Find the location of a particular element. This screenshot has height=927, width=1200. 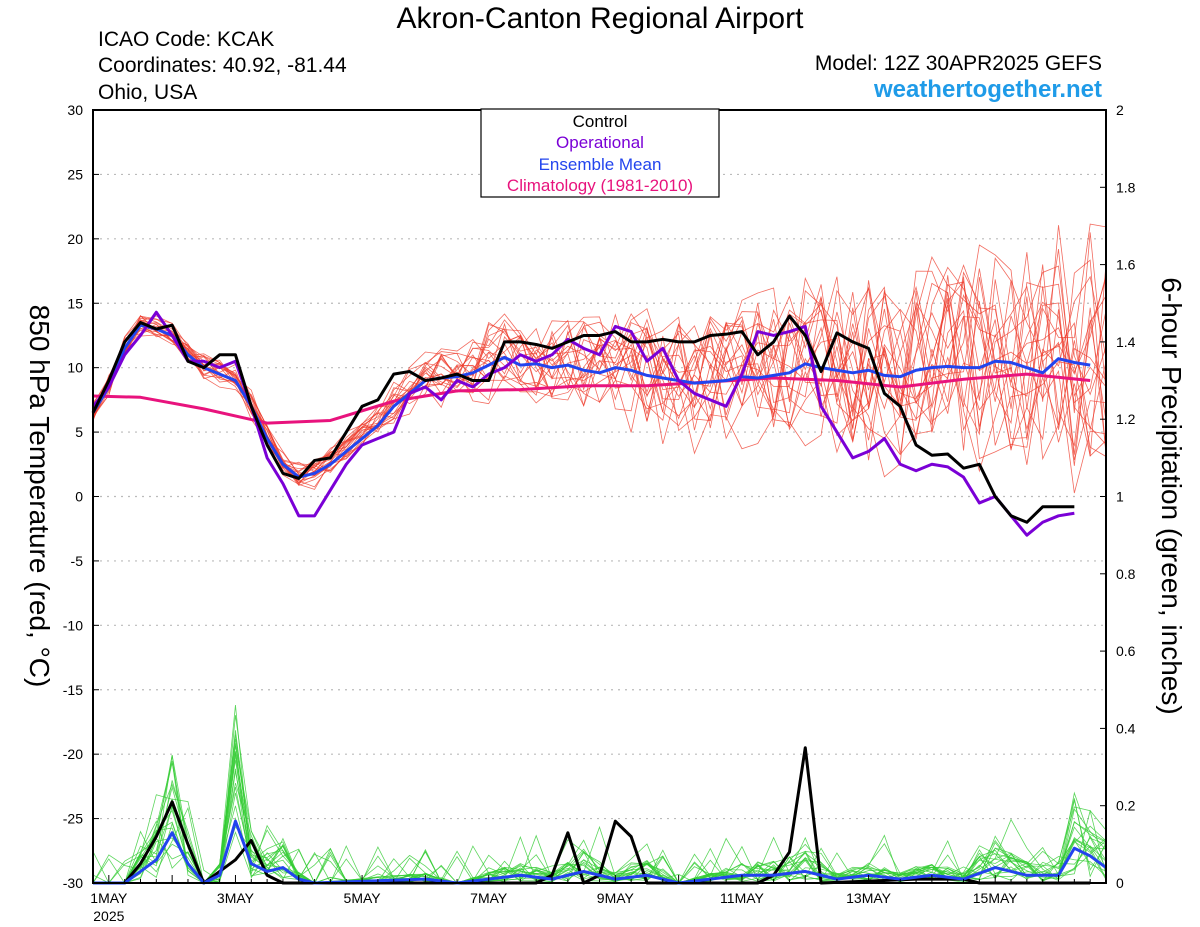

legend-control: Control is located at coordinates (600, 121).